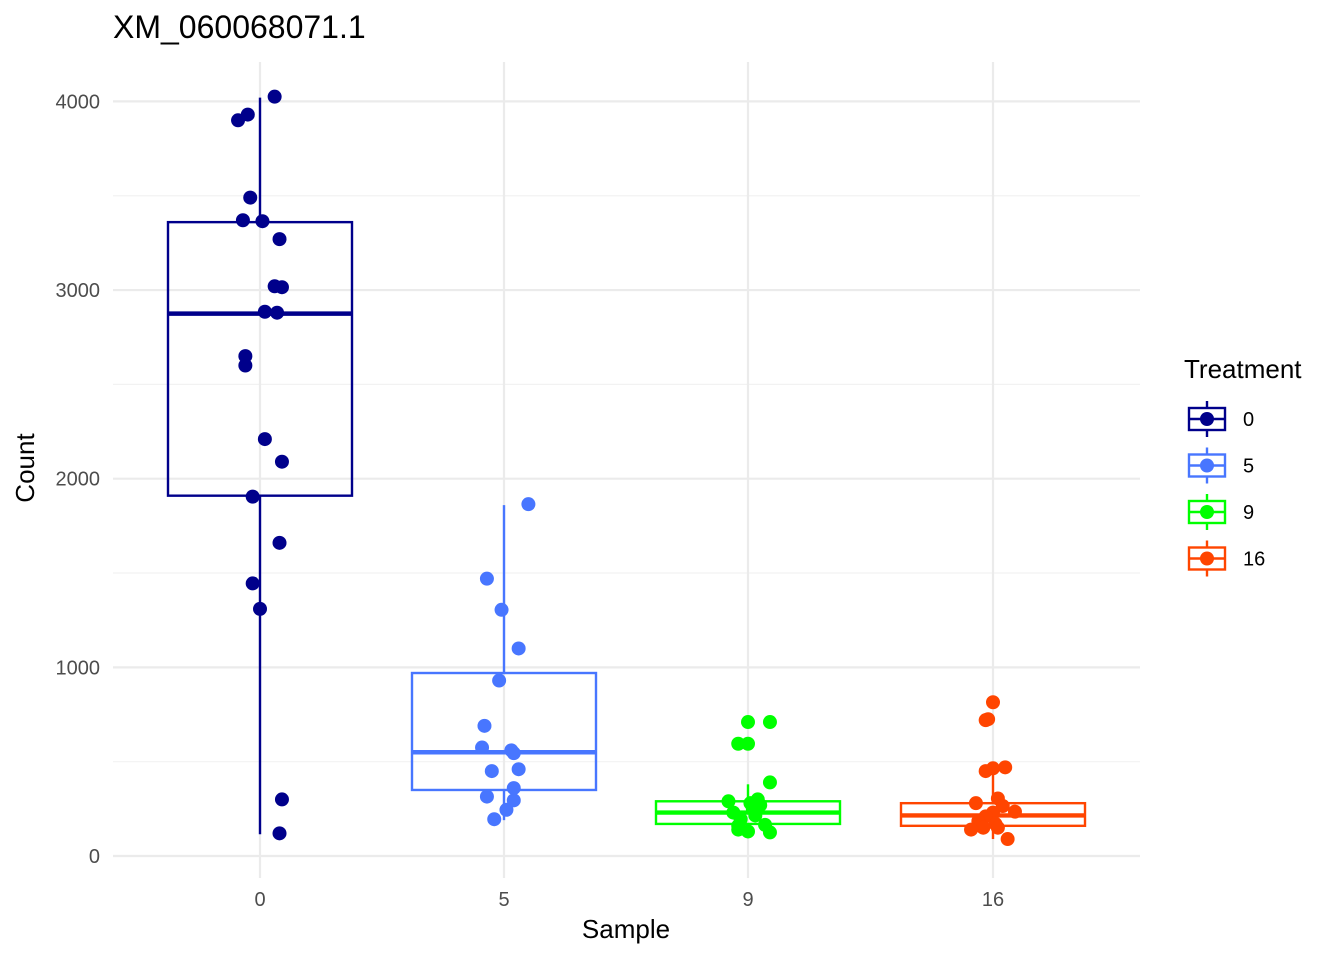 This screenshot has width=1344, height=960. Describe the element at coordinates (239, 27) in the screenshot. I see `chart-title: XM_060068071.1` at that location.